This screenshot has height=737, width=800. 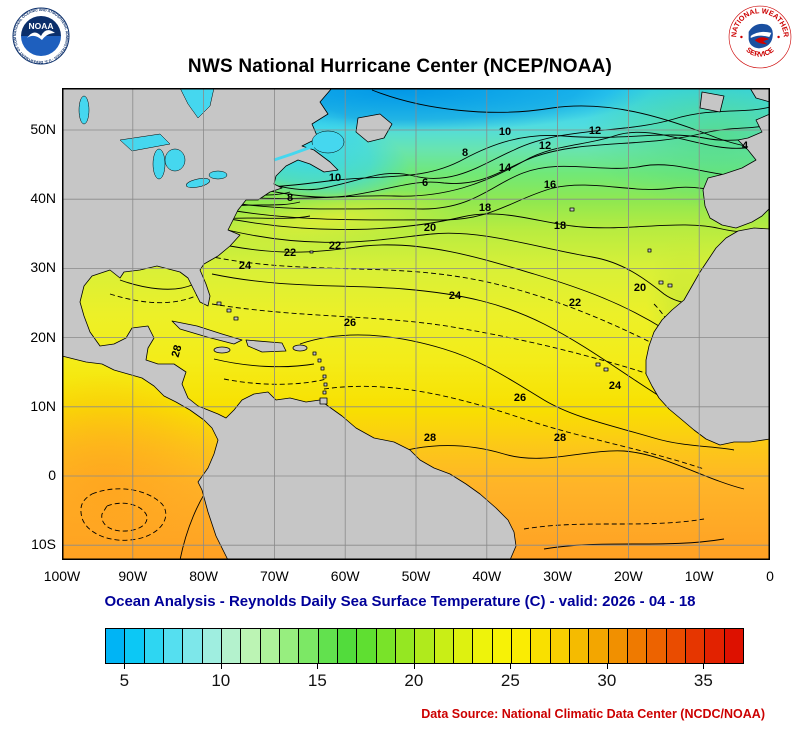 What do you see at coordinates (311, 252) in the screenshot?
I see `land-bermuda` at bounding box center [311, 252].